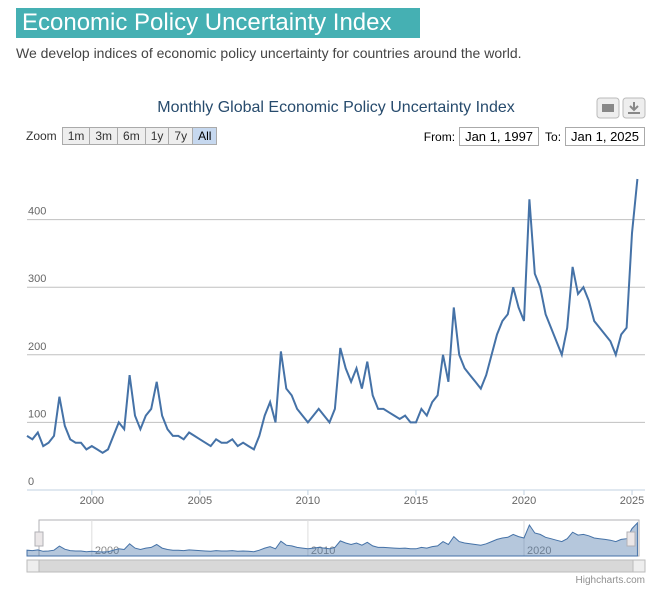 Image resolution: width=667 pixels, height=592 pixels. What do you see at coordinates (499, 136) in the screenshot?
I see `from-input: Jan 1, 1997` at bounding box center [499, 136].